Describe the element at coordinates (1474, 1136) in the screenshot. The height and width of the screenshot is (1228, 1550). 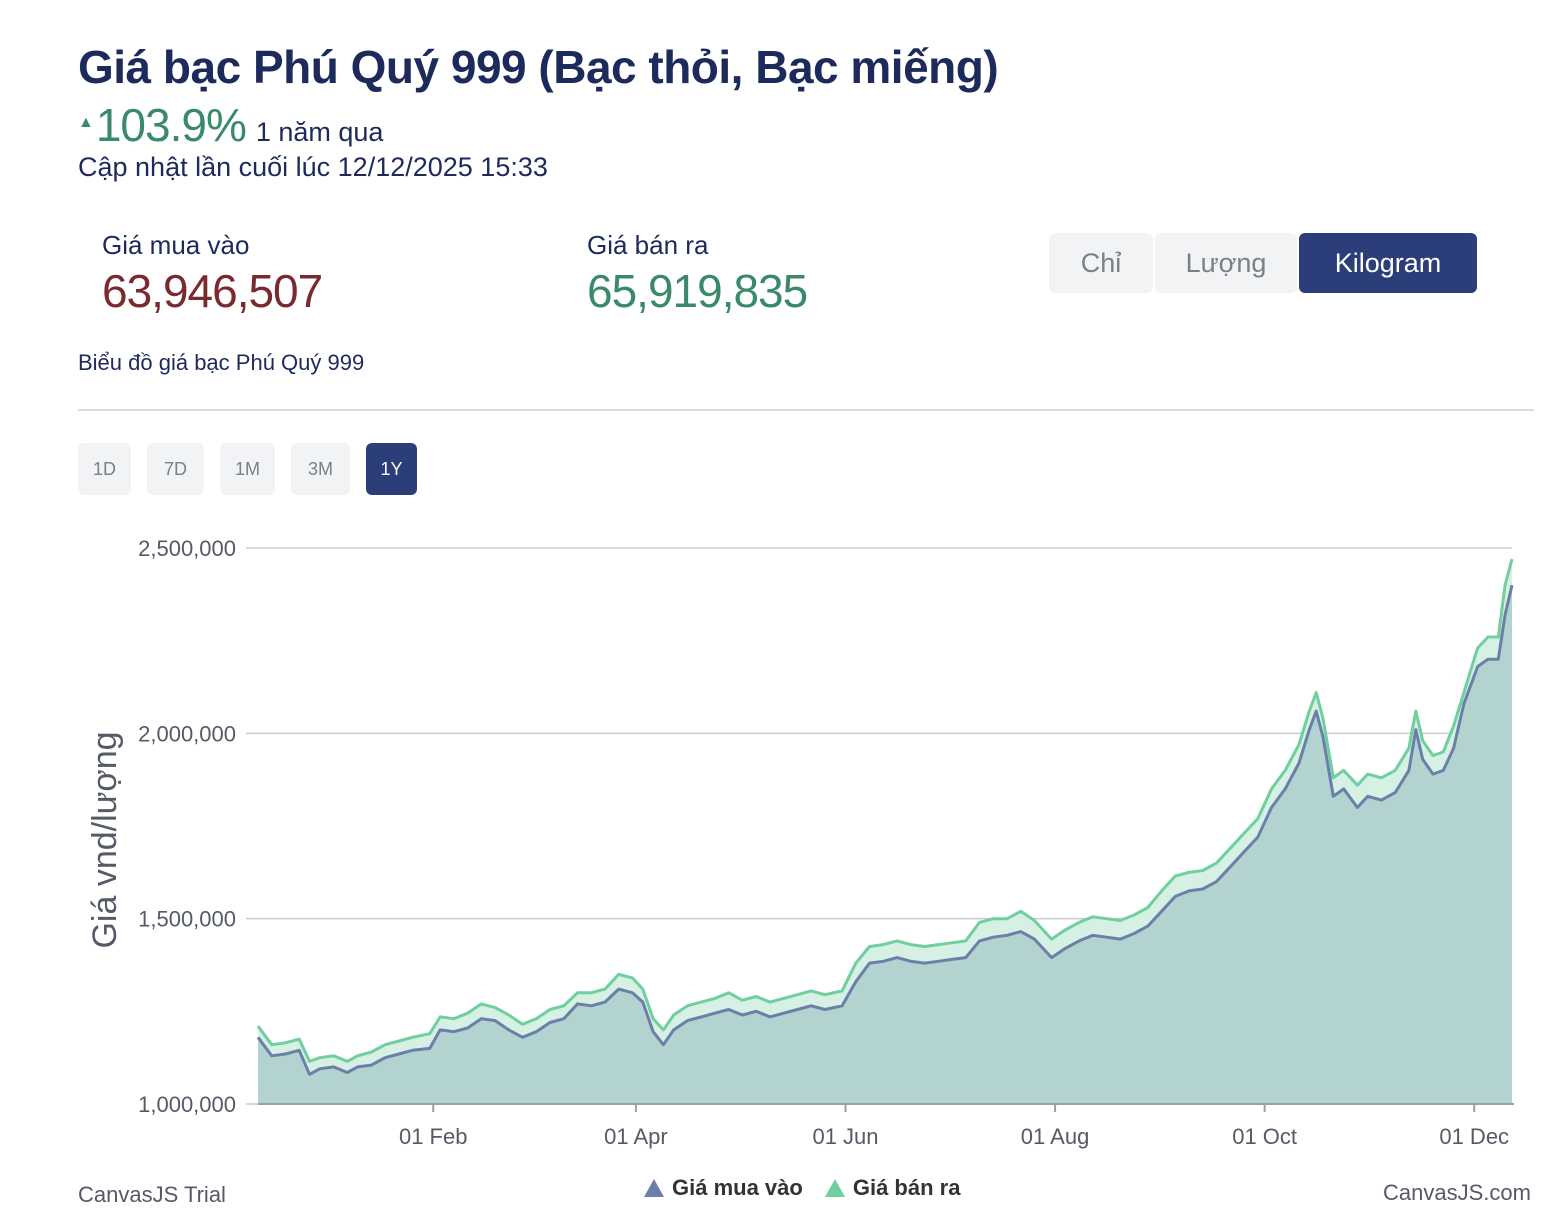
I see `x-tick-label: 01 Dec` at that location.